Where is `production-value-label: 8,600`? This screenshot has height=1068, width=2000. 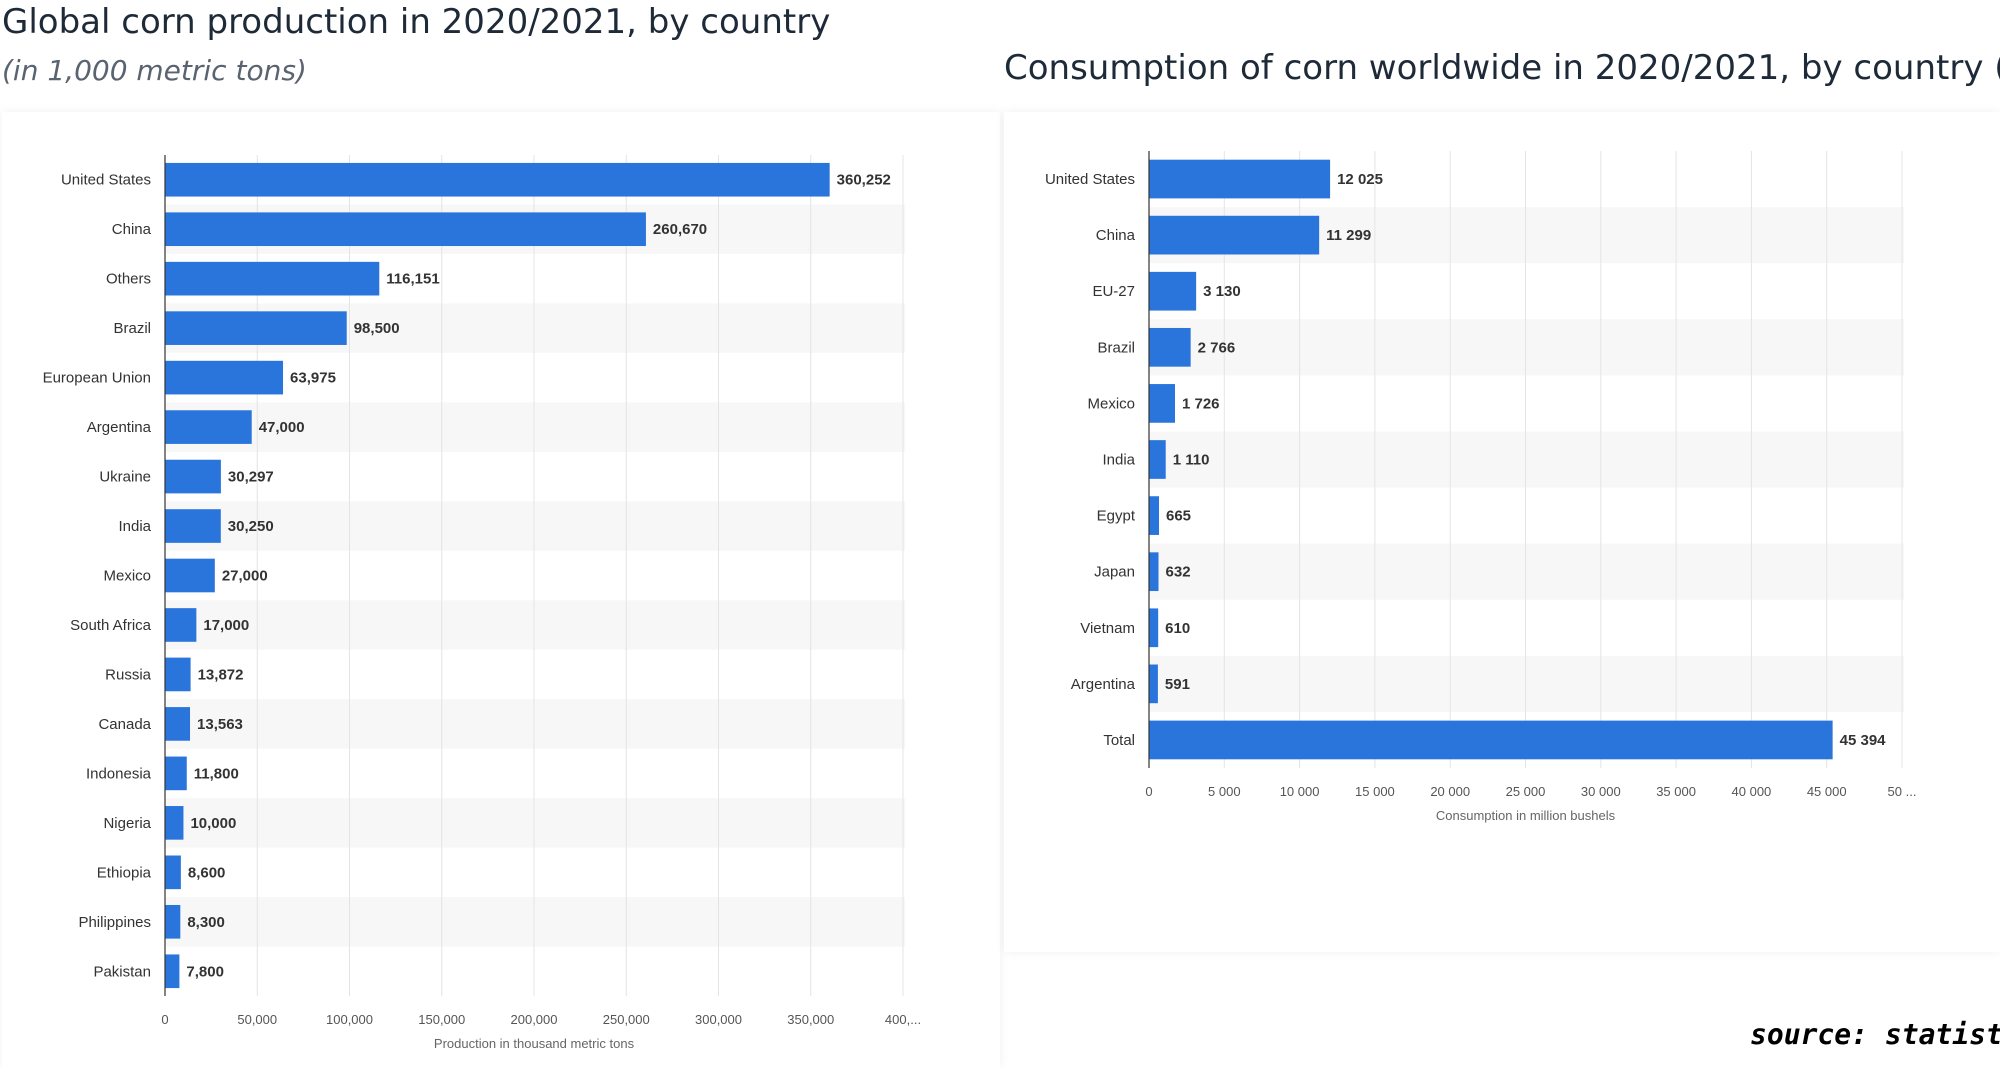
production-value-label: 8,600 is located at coordinates (207, 872).